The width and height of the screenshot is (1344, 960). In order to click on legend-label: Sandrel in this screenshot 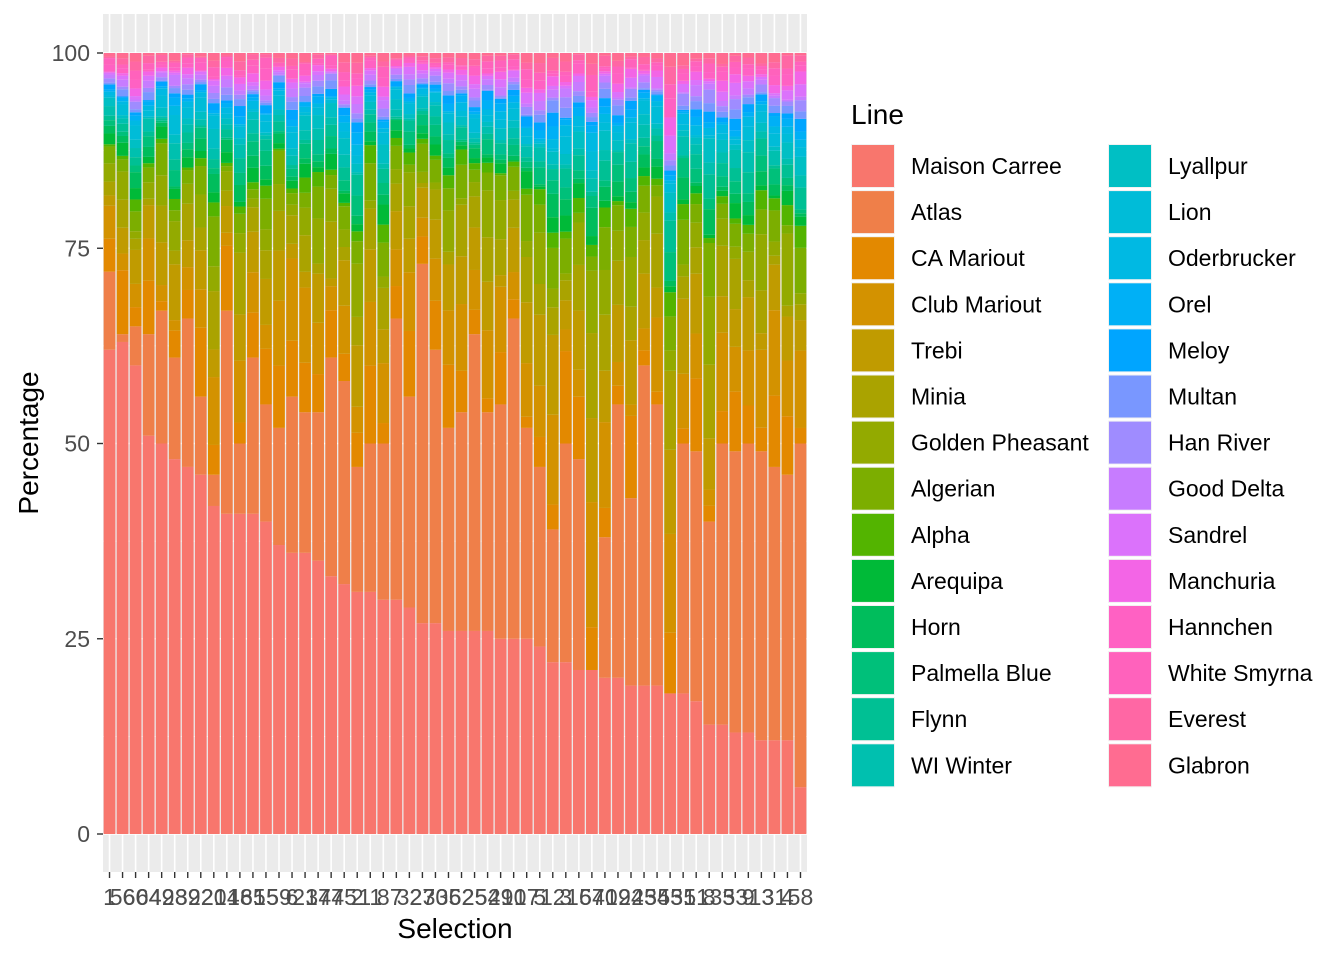, I will do `click(1207, 535)`.